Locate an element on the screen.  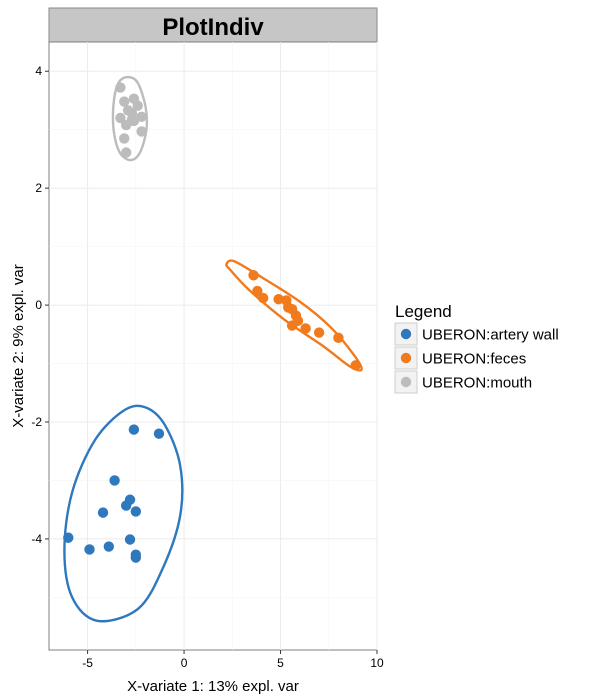
y-axis-title: X-variate 2: 9% expl. var is located at coordinates (18, 345).